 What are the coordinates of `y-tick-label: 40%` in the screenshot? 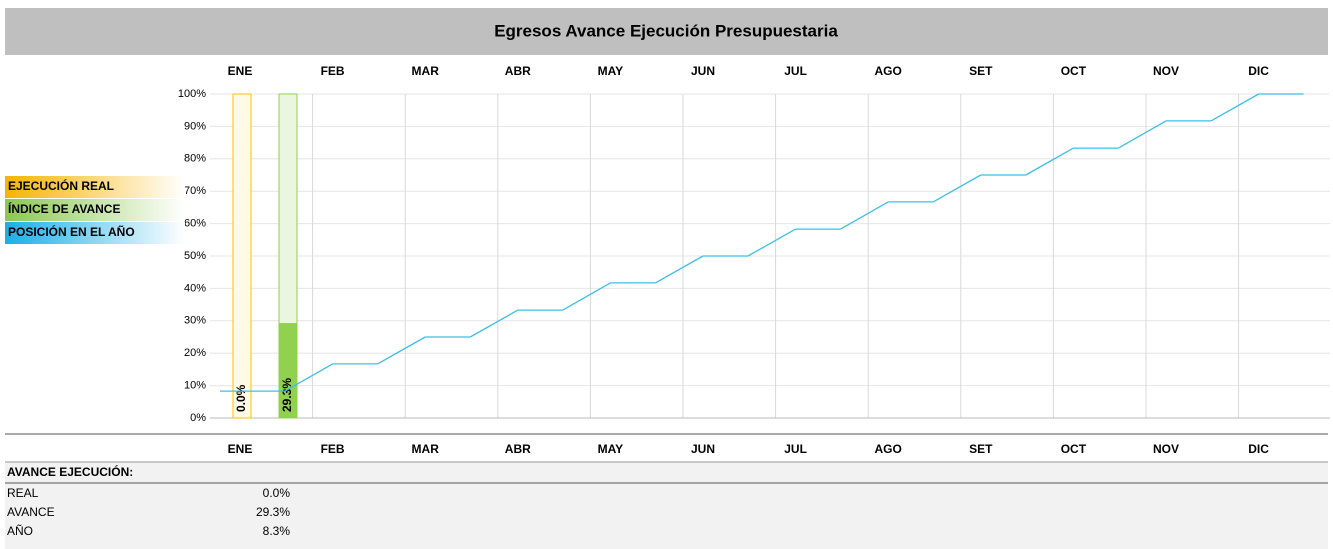 It's located at (195, 288).